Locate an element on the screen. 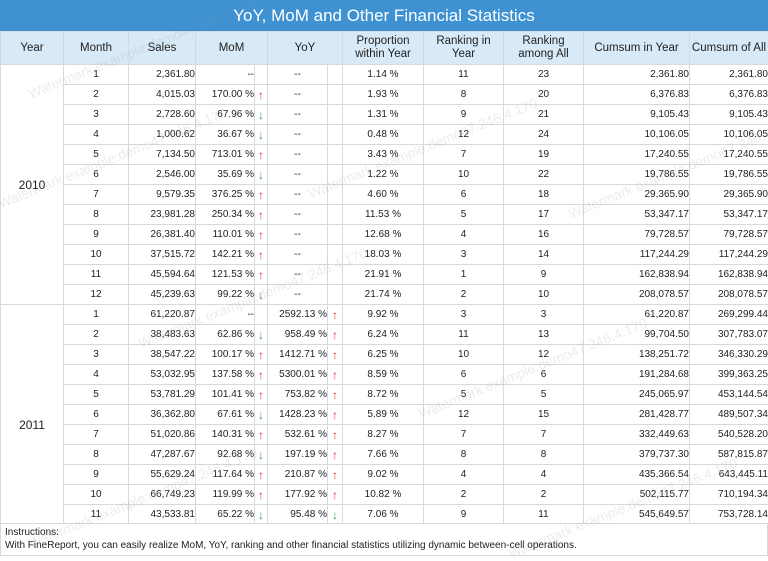 The height and width of the screenshot is (561, 768). sales-cell: 38,547.22 is located at coordinates (162, 355).